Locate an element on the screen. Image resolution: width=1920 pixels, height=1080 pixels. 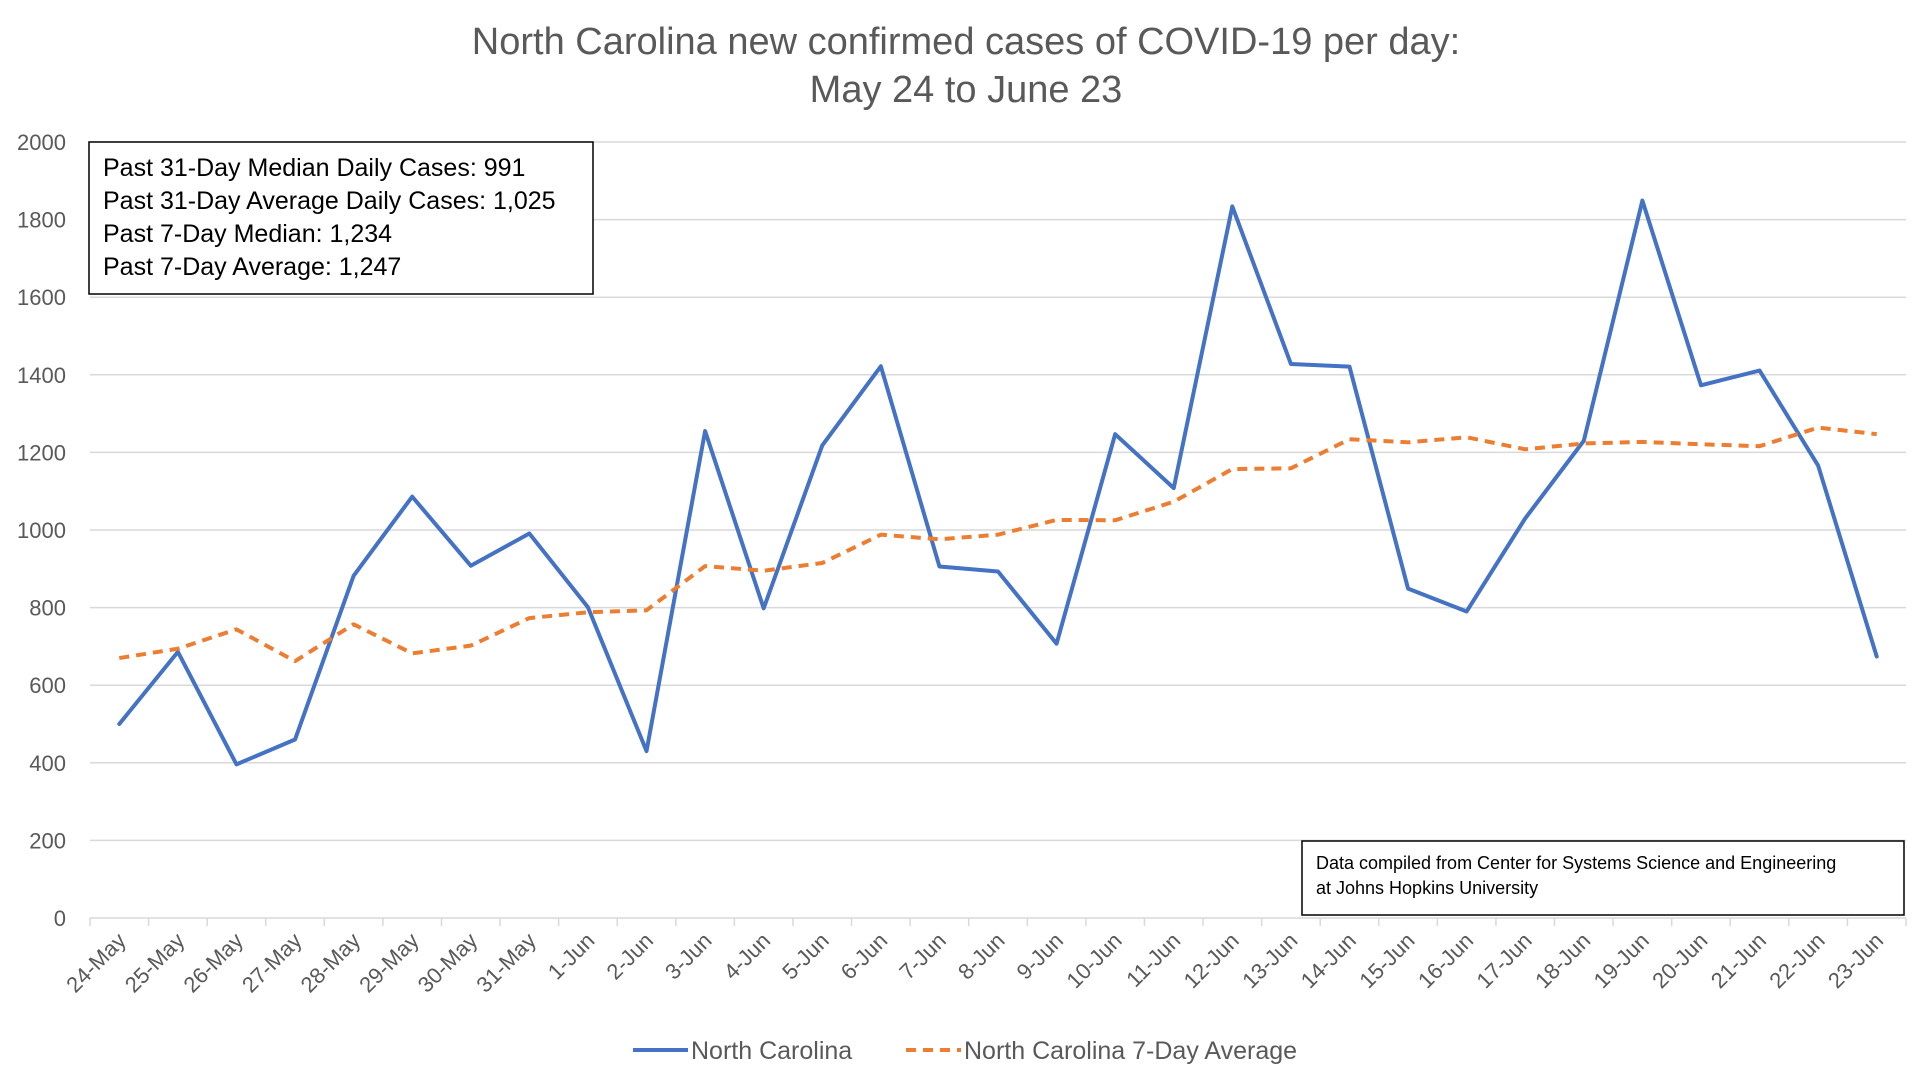
y-tick-label: 600 is located at coordinates (47, 685).